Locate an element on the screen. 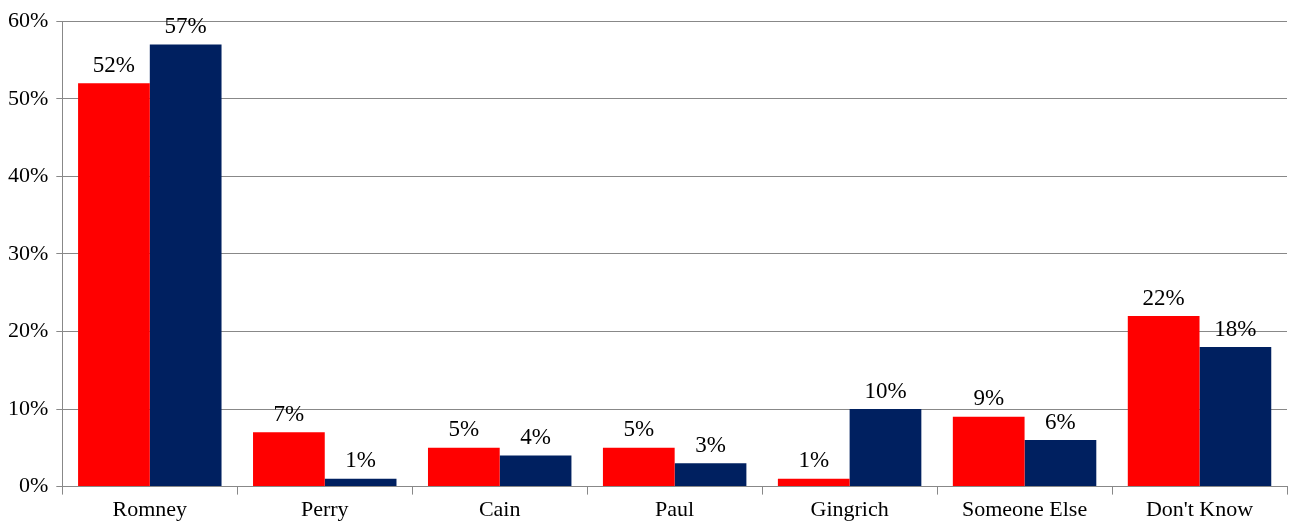  y-tick-label: 60% is located at coordinates (28, 19).